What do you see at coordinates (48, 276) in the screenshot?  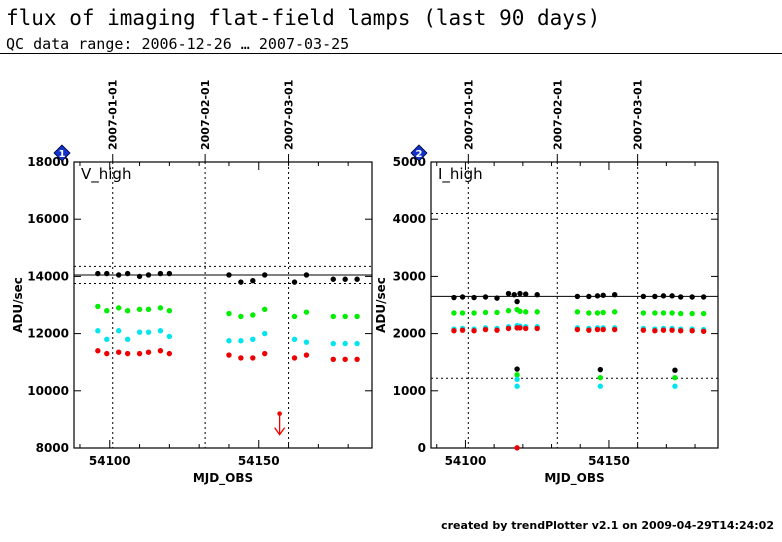 I see `y-tick-label: 14000` at bounding box center [48, 276].